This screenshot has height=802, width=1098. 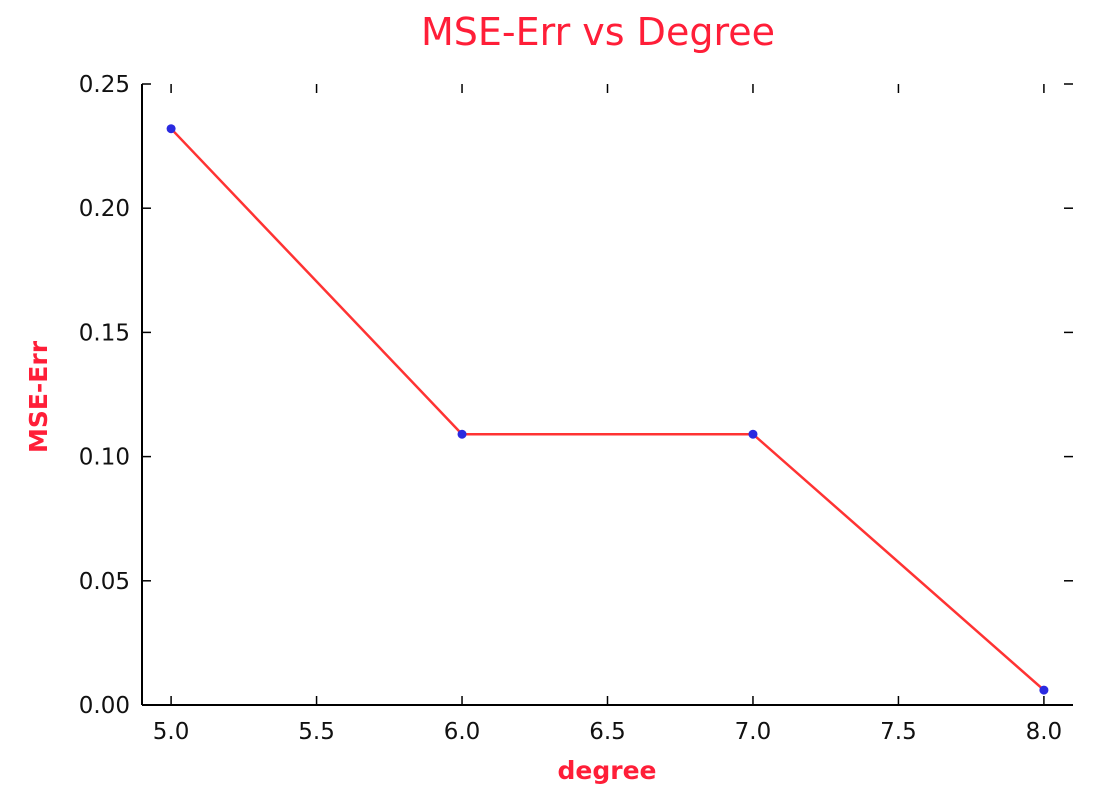 What do you see at coordinates (171, 732) in the screenshot?
I see `x-tick-label: 5.0` at bounding box center [171, 732].